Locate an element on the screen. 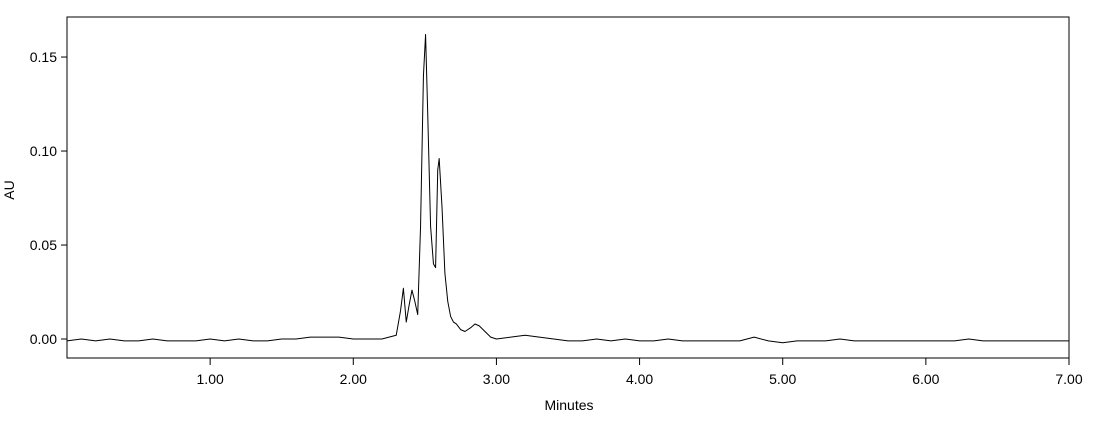 This screenshot has height=439, width=1104. y-tick-label: 0.00 is located at coordinates (43, 339).